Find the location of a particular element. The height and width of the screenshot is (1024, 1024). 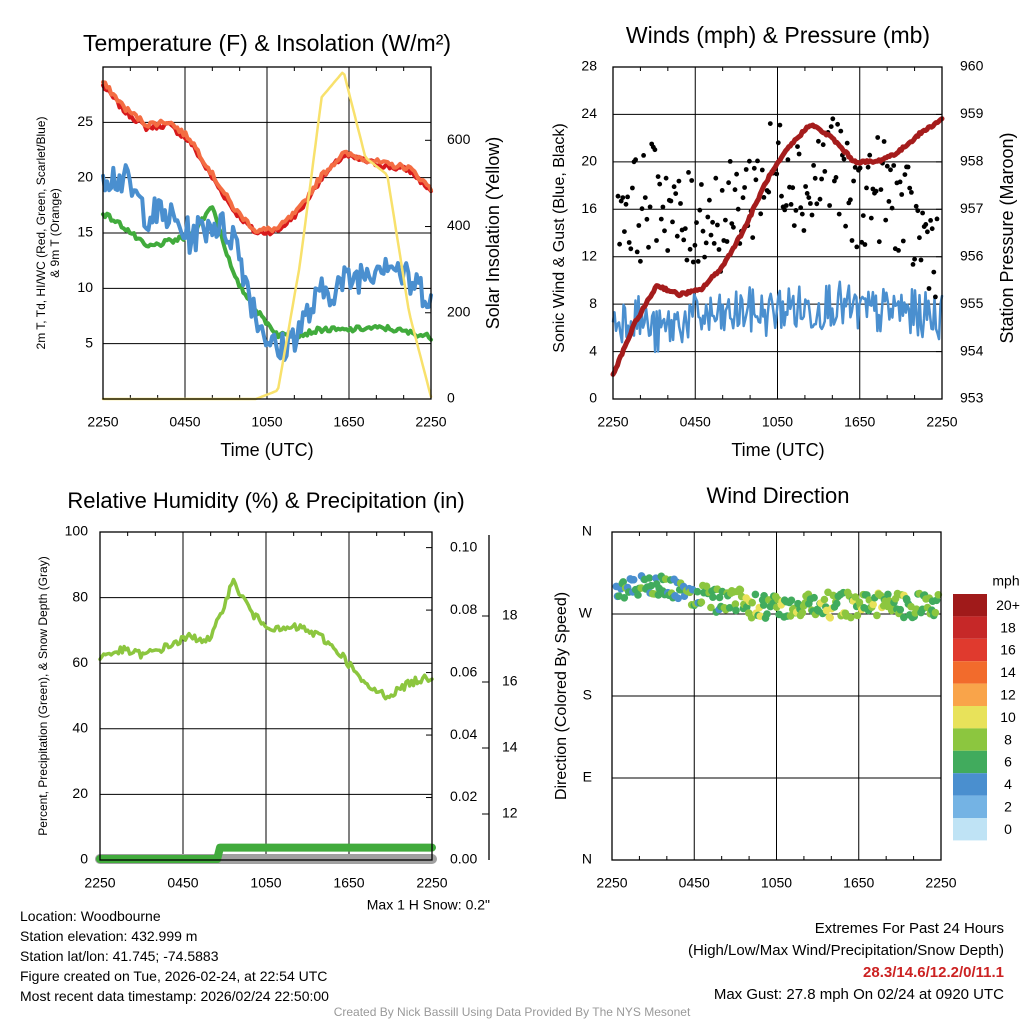

temp-xtick-label: 2250 is located at coordinates (102, 422).